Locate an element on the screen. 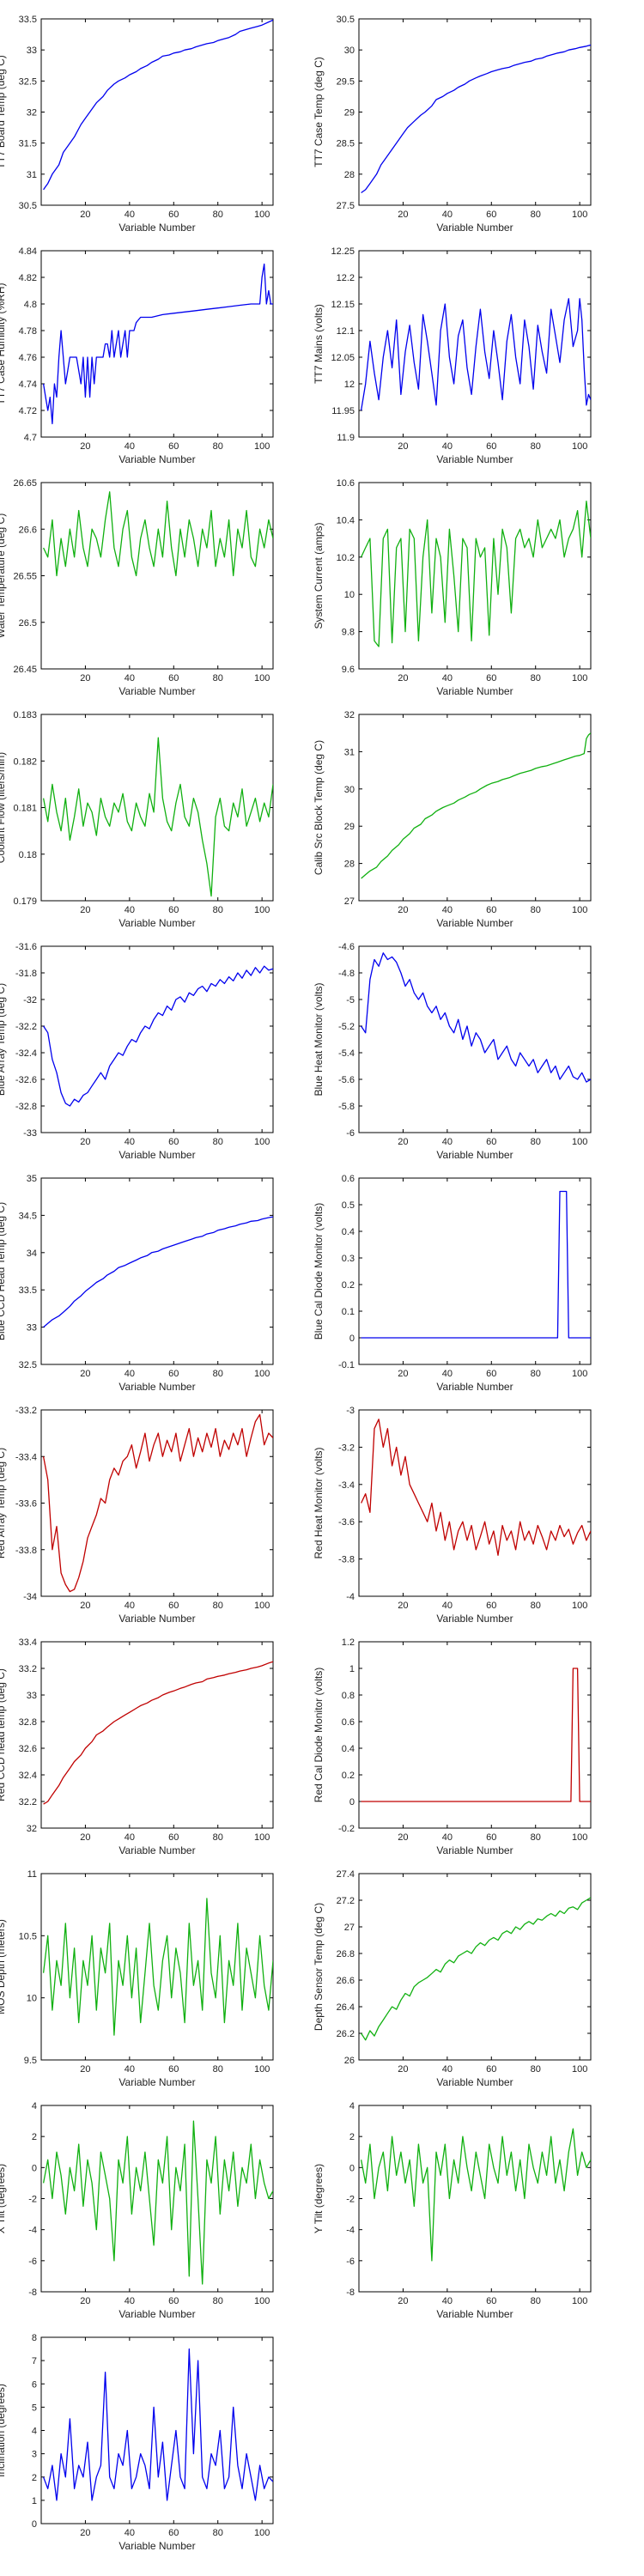  y-tick-label: 26.4 is located at coordinates (346, 2007).